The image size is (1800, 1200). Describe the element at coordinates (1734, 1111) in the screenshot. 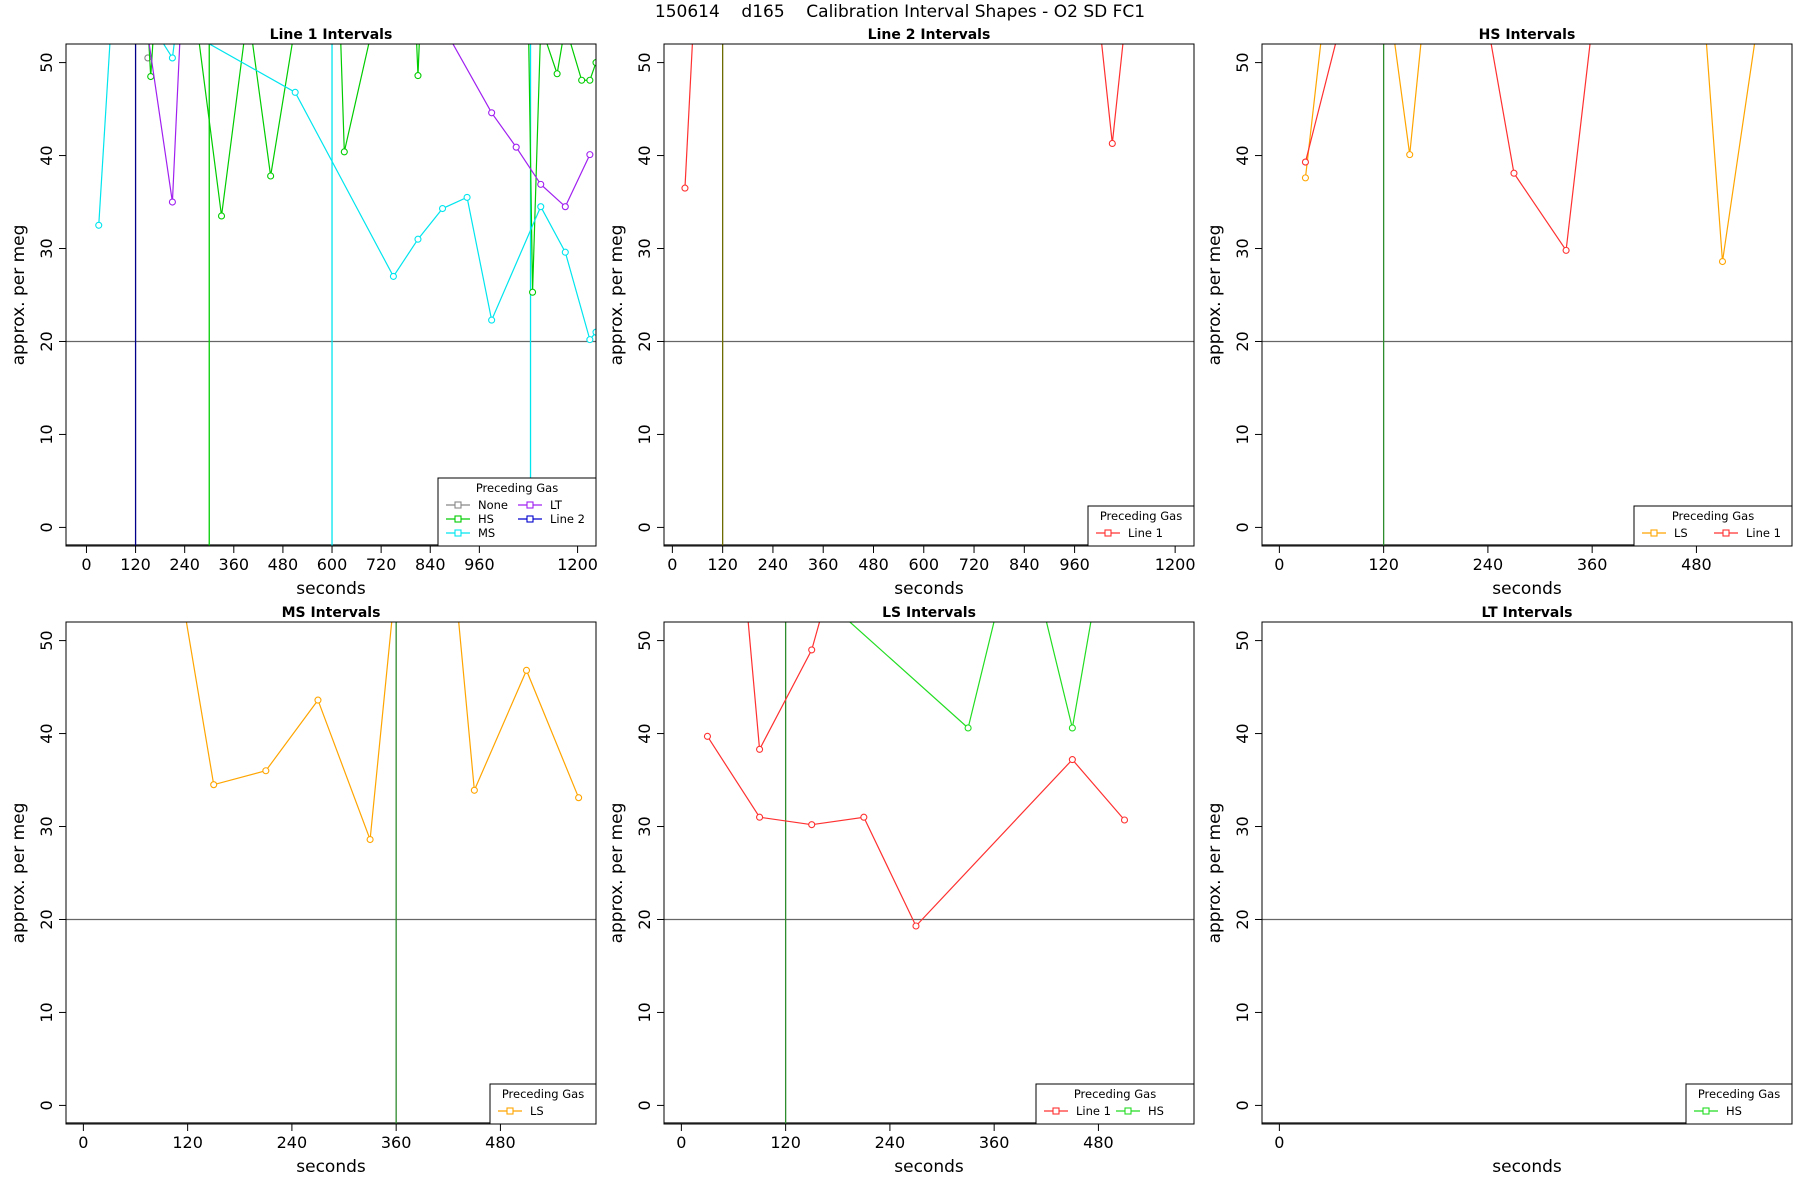

I see `legend-label: HS` at that location.